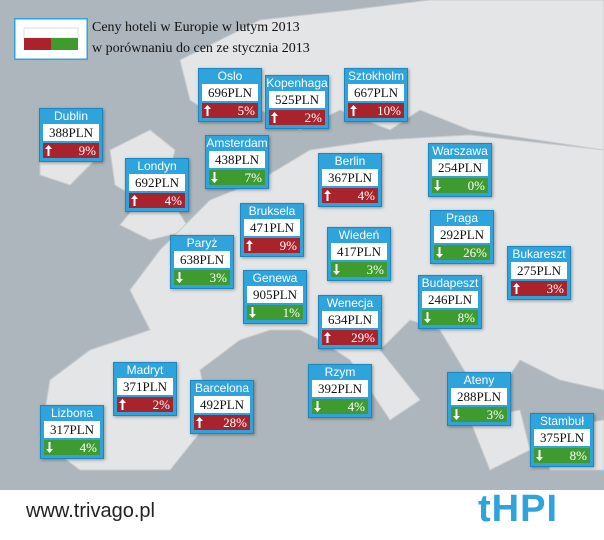  Describe the element at coordinates (539, 270) in the screenshot. I see `city-price: 275PLN` at that location.